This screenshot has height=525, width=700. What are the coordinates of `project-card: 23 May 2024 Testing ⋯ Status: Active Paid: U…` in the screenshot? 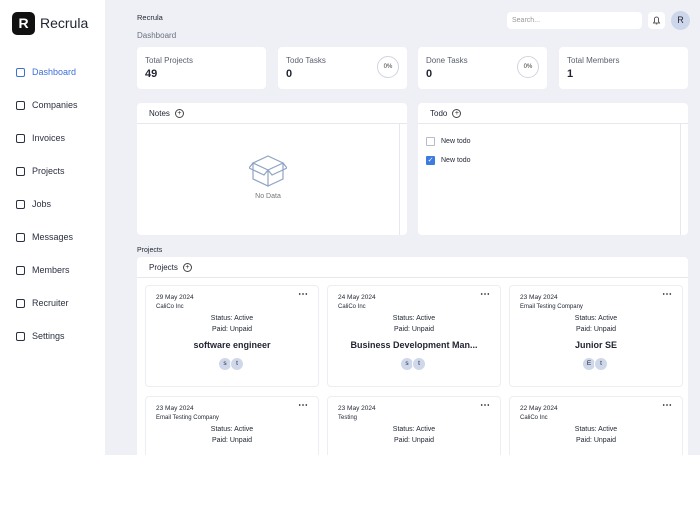 It's located at (414, 425).